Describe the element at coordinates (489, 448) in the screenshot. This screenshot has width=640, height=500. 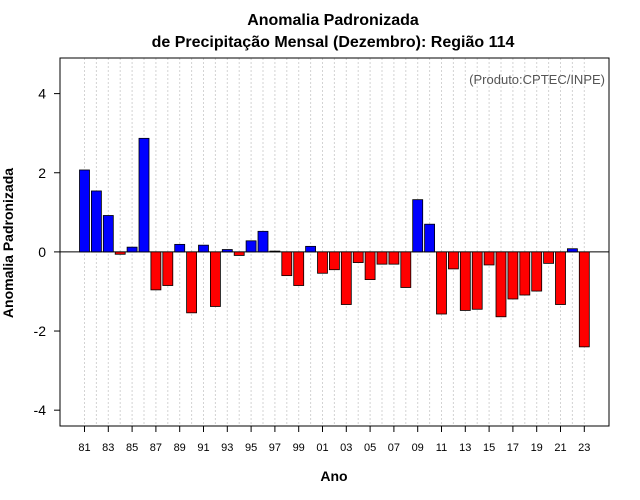
I see `x-tick-label: 15` at that location.